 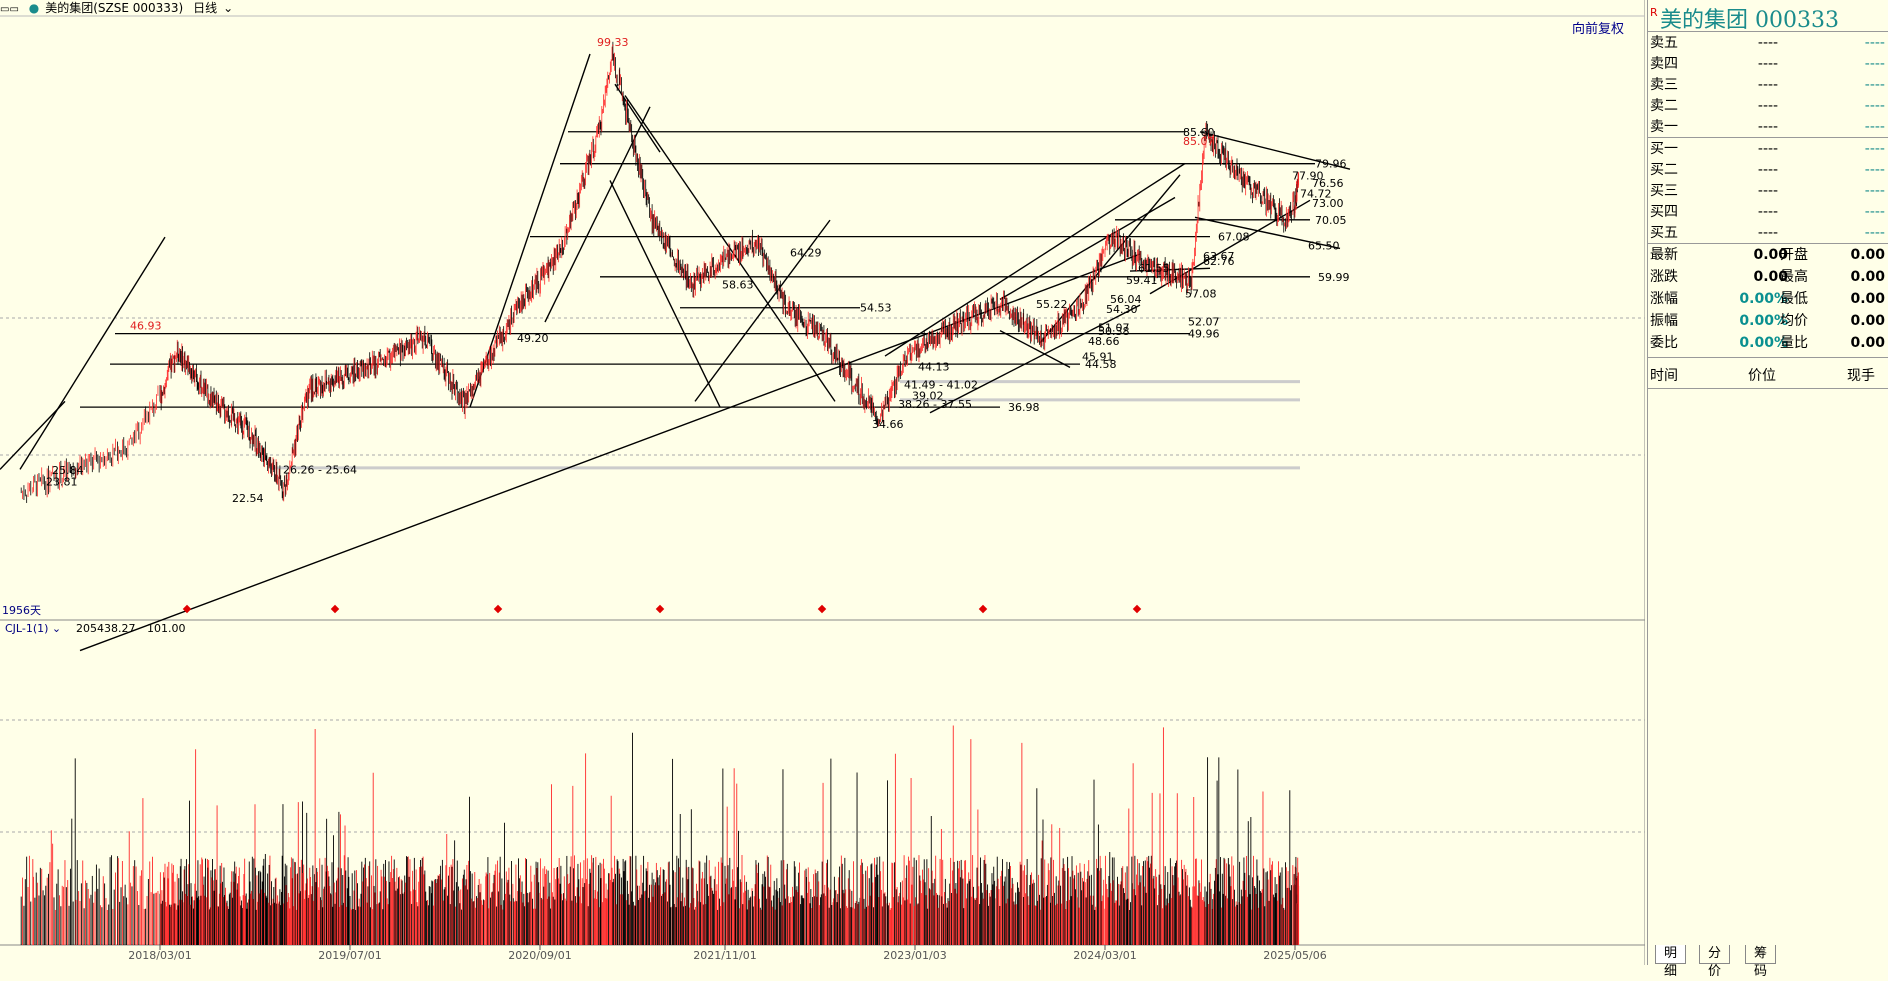 What do you see at coordinates (9, 9) in the screenshot?
I see `window-icon: ▭▭` at bounding box center [9, 9].